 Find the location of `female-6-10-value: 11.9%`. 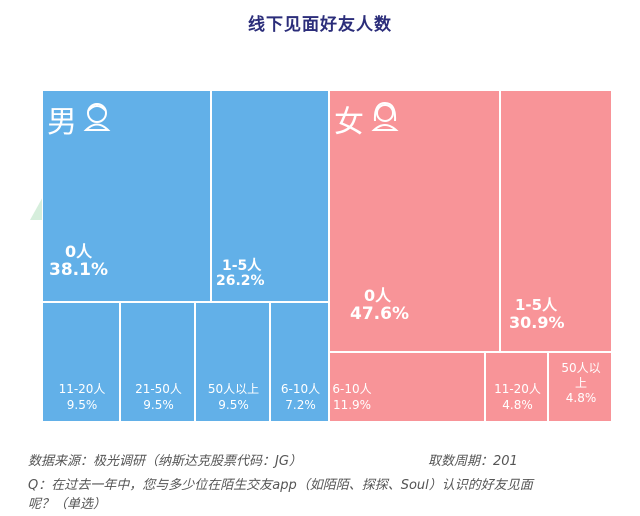

female-6-10-value: 11.9% is located at coordinates (352, 405).